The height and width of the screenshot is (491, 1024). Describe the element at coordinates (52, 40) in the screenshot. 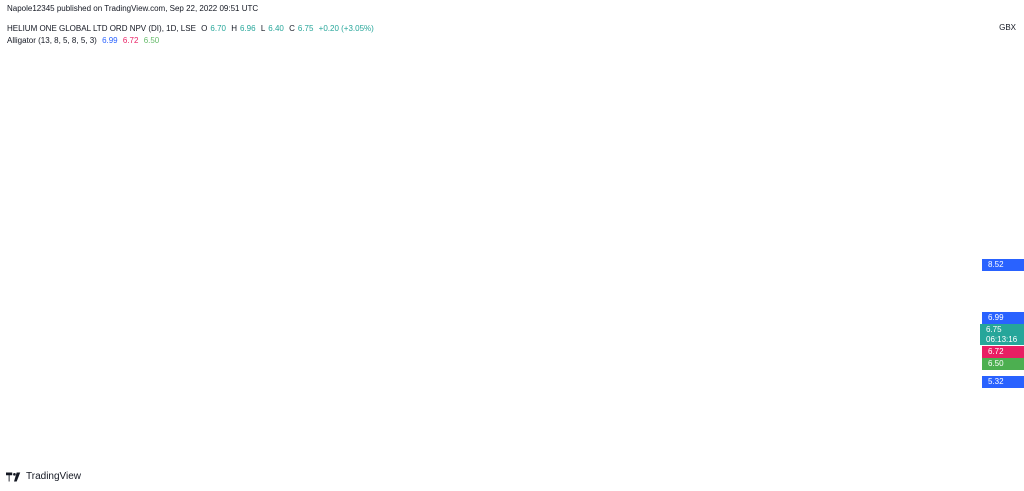

I see `indicator-title: Alligator (13, 8, 5, 8, 5, 3)` at that location.